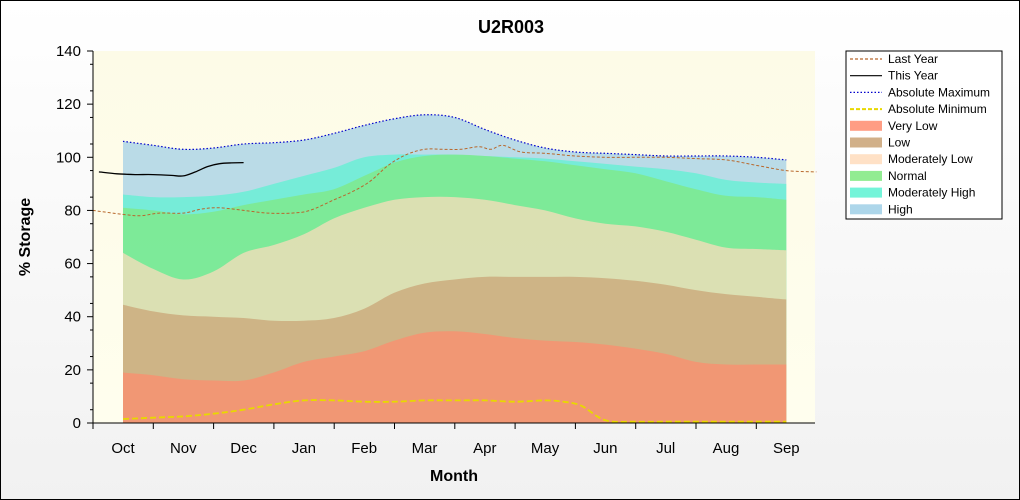 This screenshot has height=500, width=1020. Describe the element at coordinates (183, 448) in the screenshot. I see `x-tick-label-nov: Nov` at that location.